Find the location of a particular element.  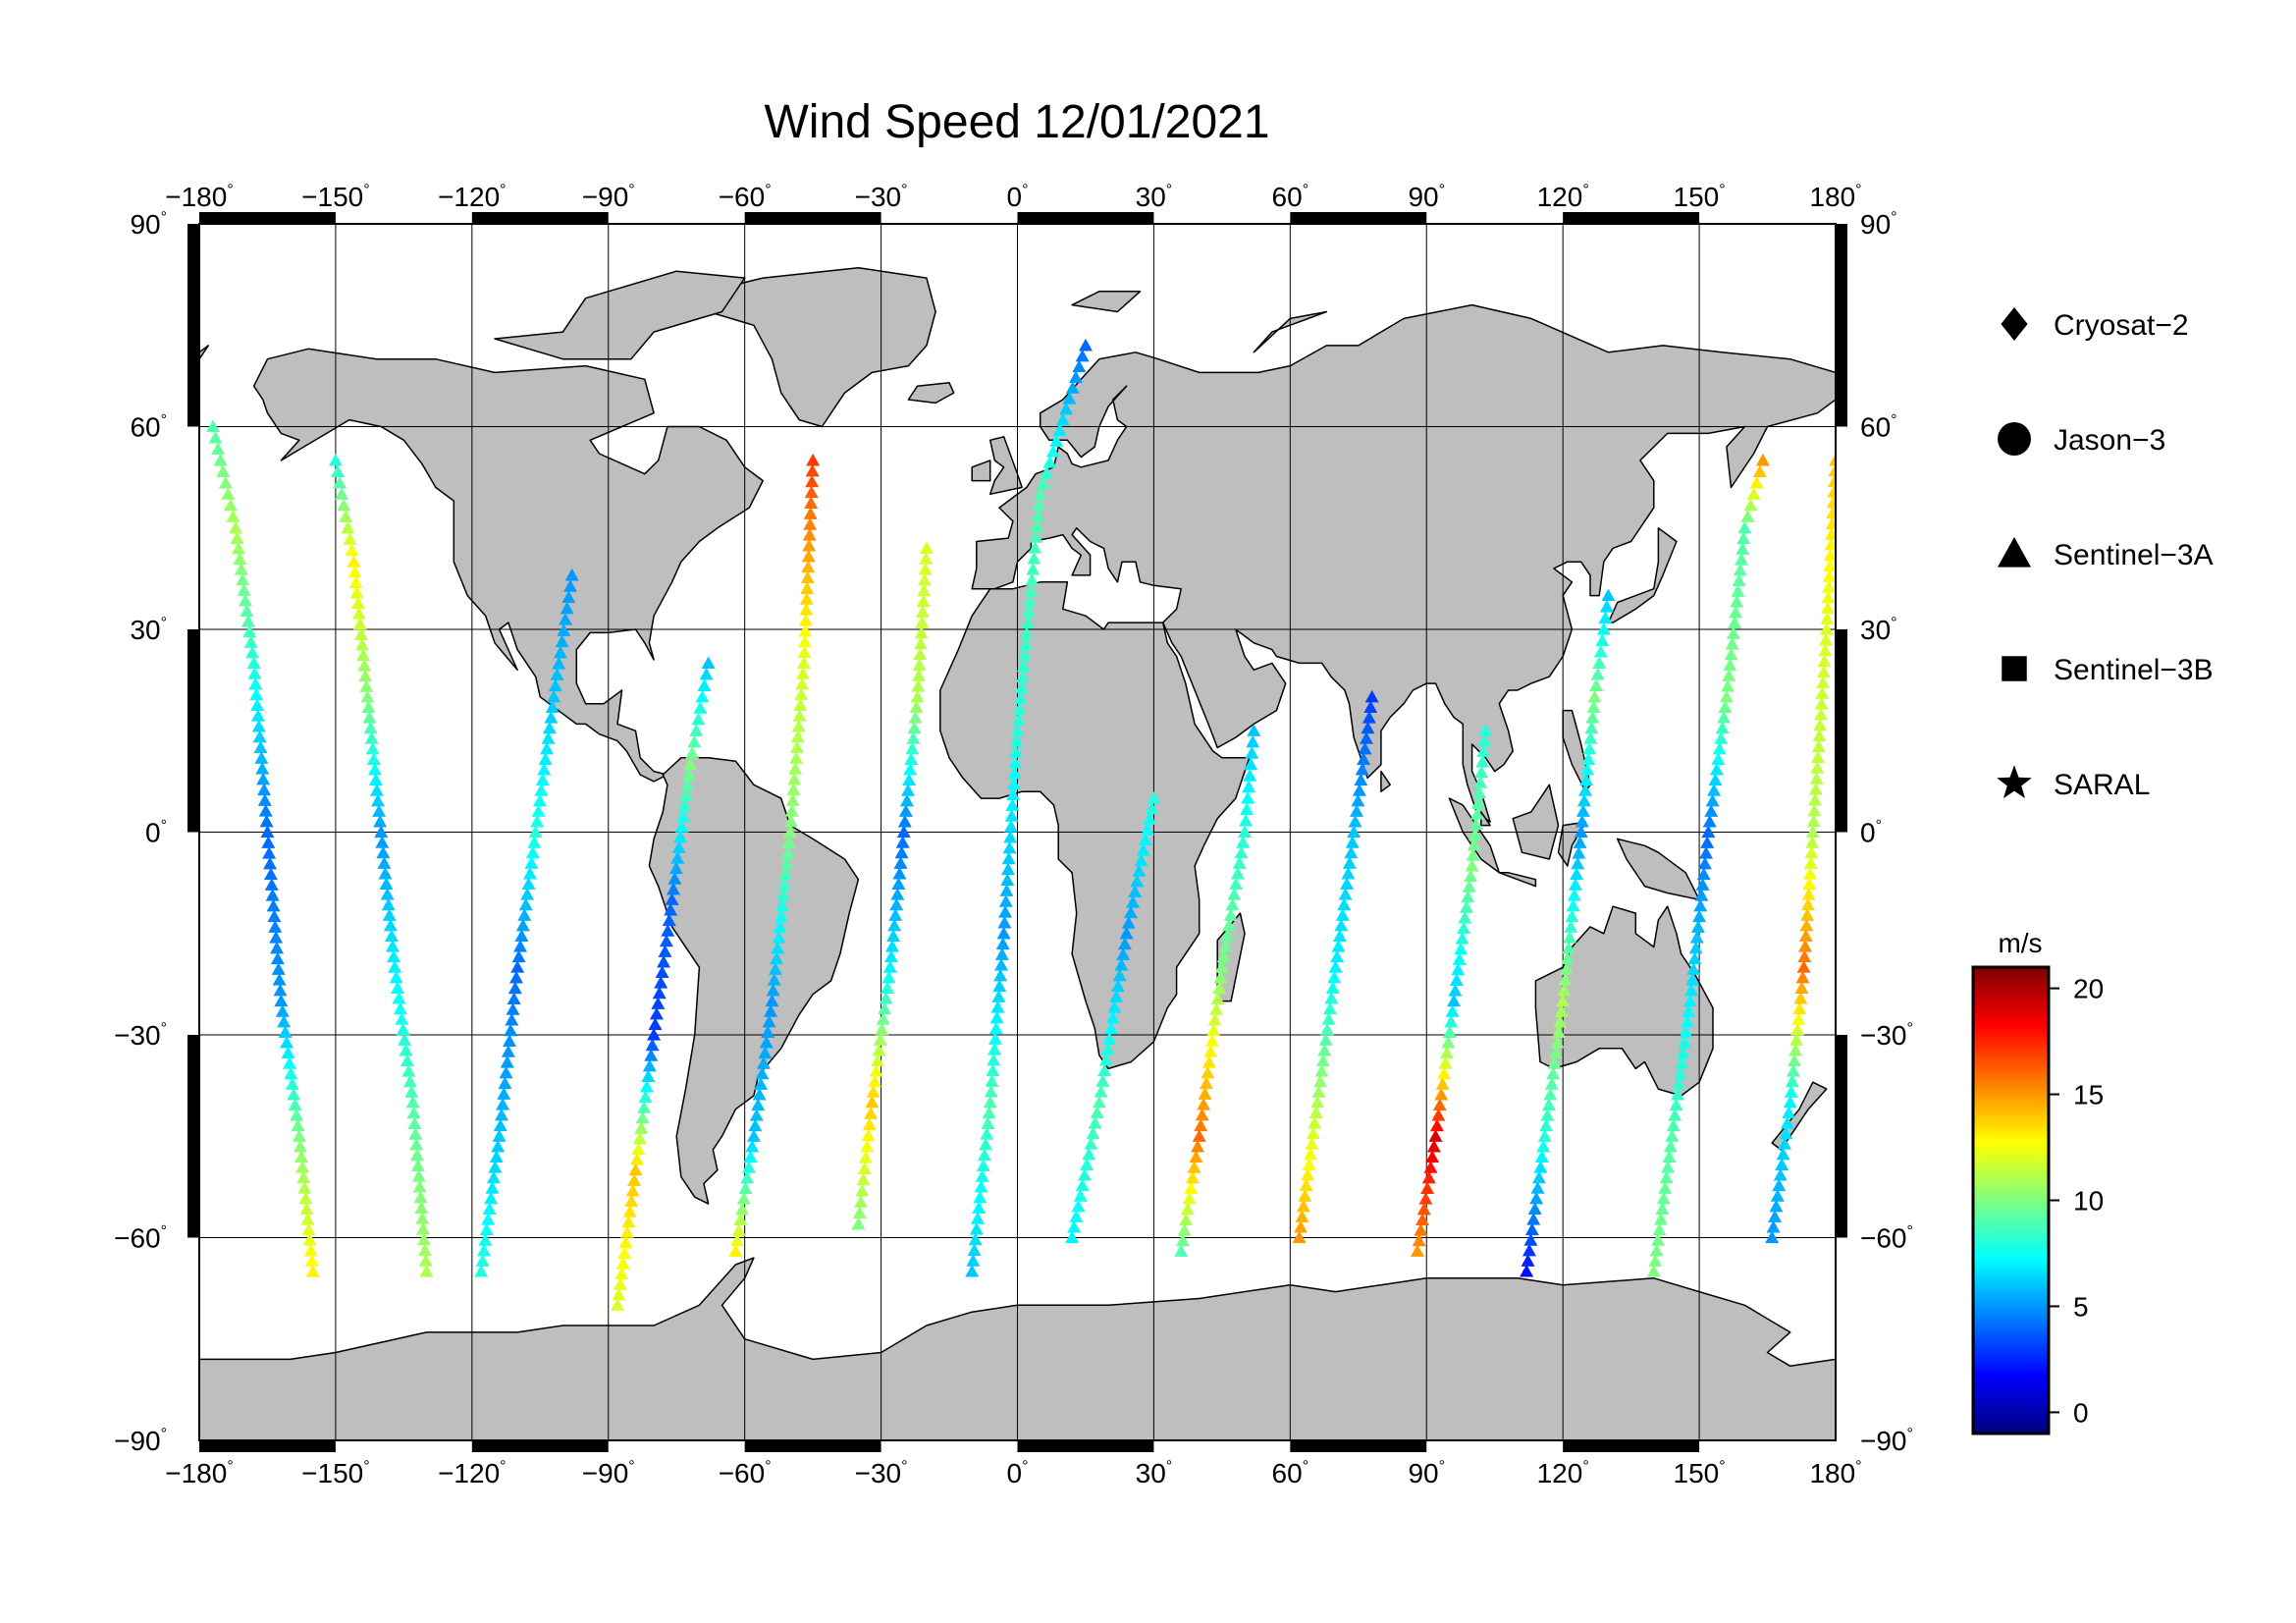

latitude-tick-label: −60° is located at coordinates (140, 1238).